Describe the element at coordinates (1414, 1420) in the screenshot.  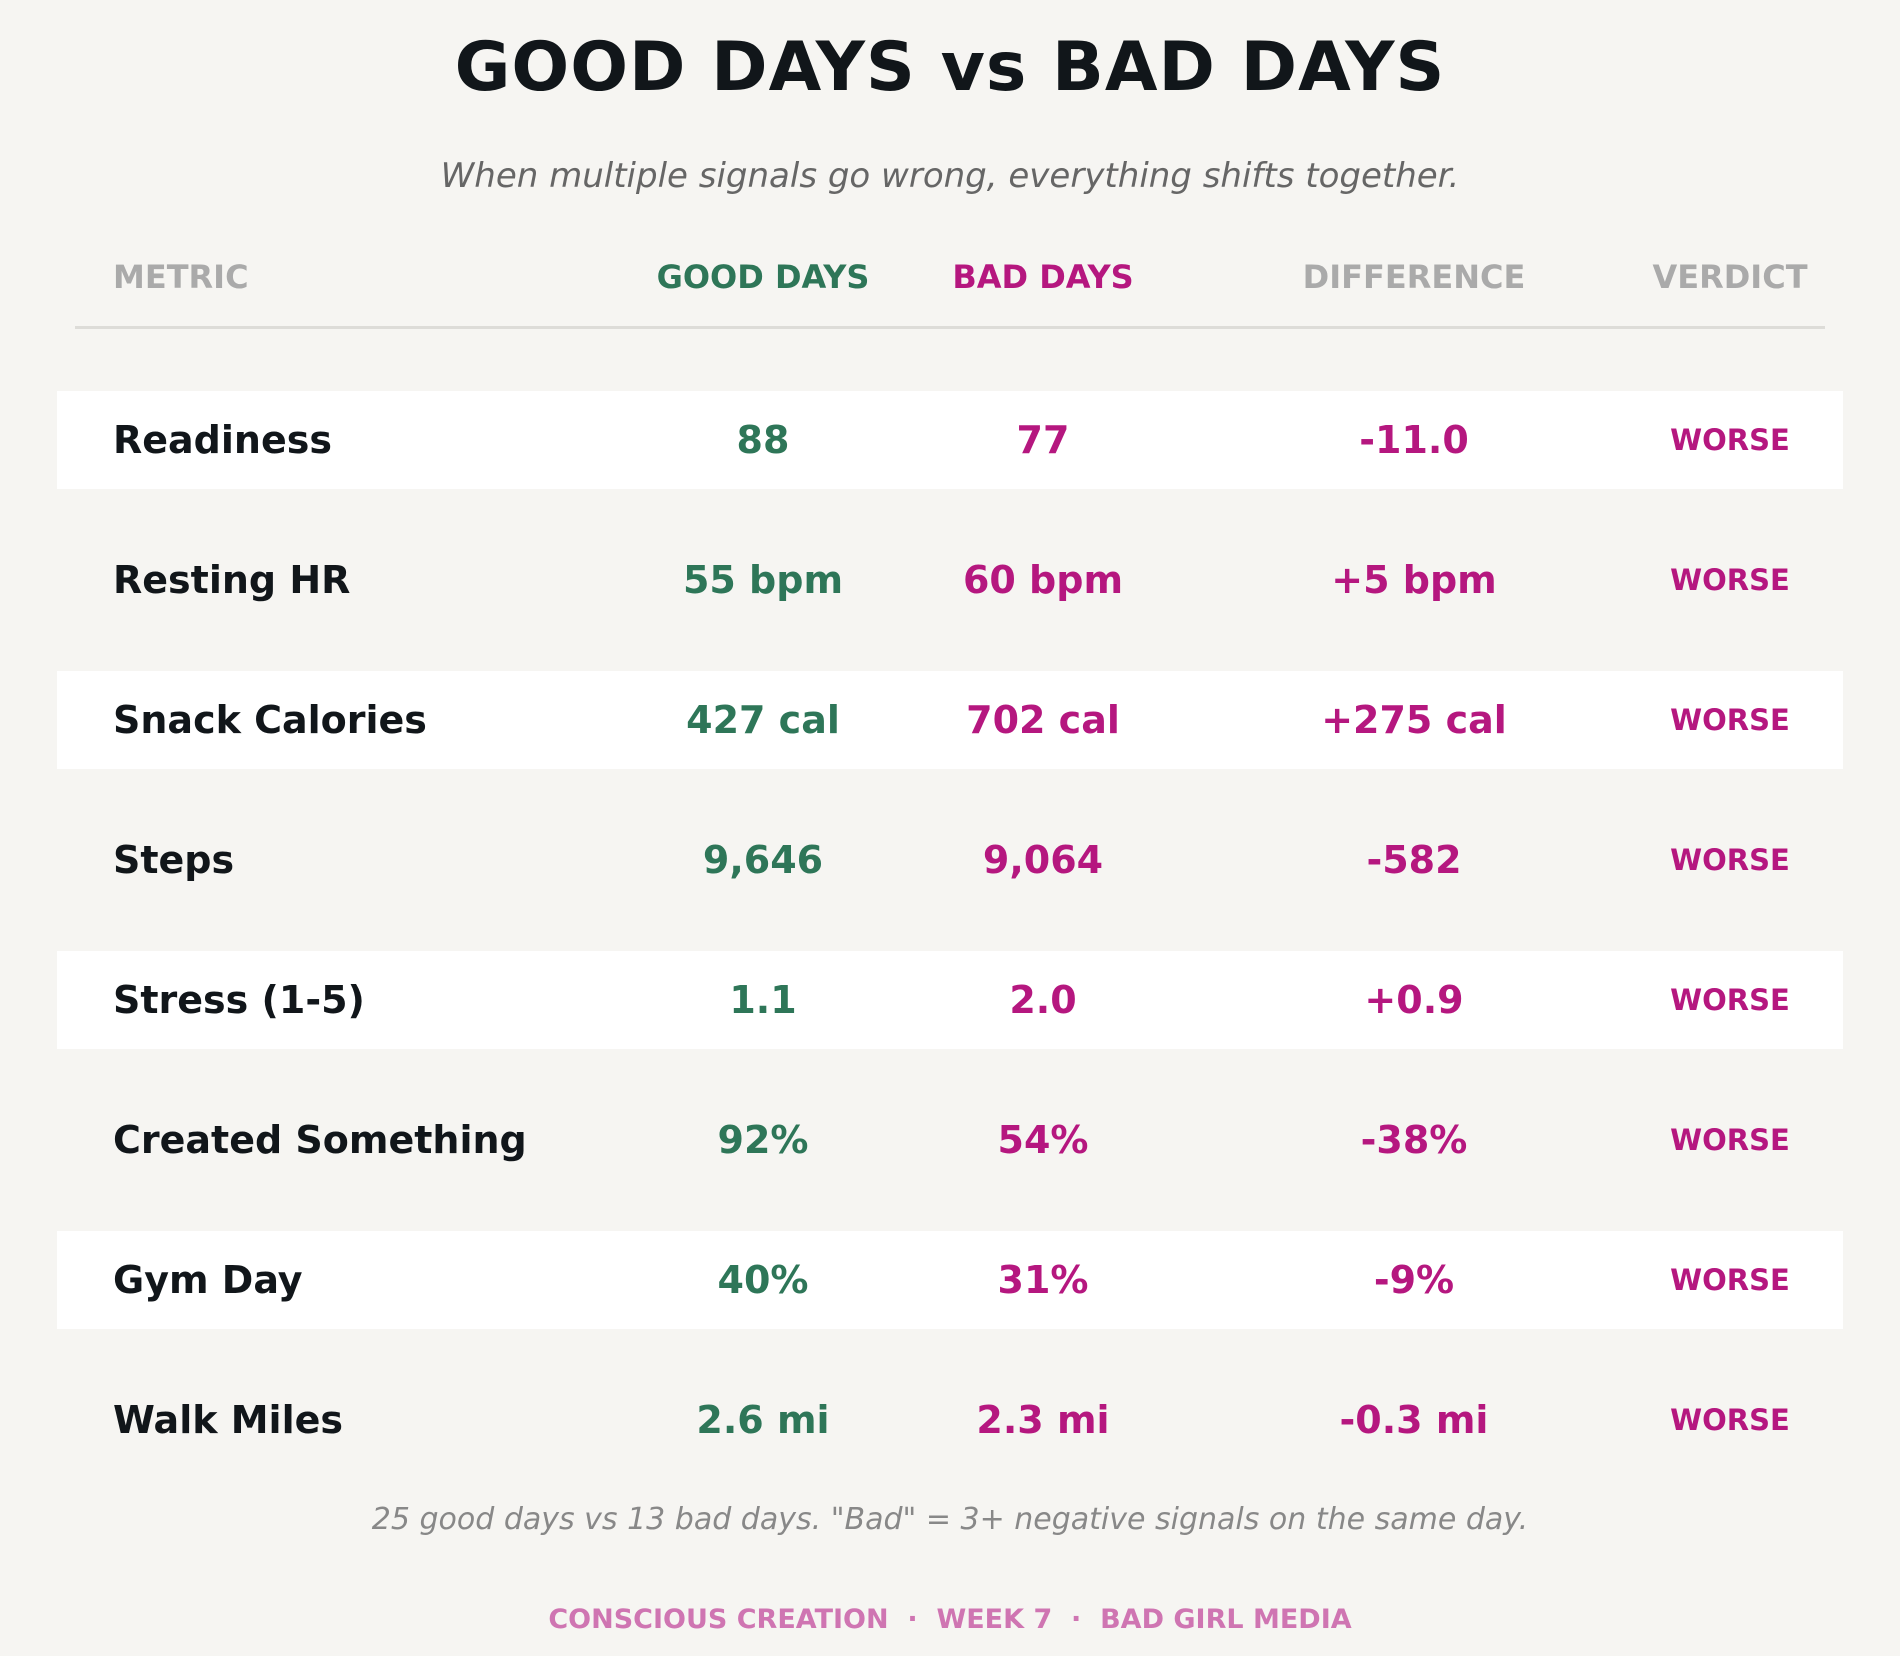
I see `difference-value: -0.3 mi` at that location.